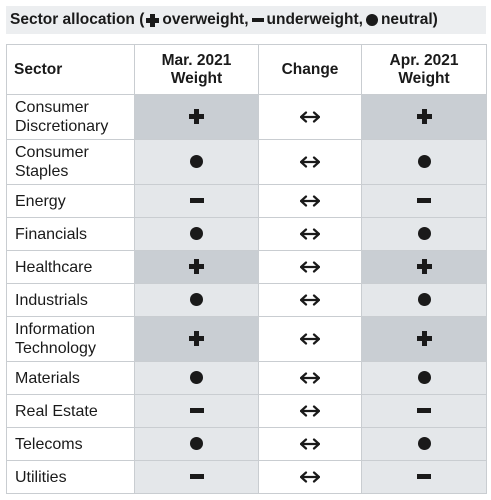  Describe the element at coordinates (246, 234) in the screenshot. I see `table-row: Financials` at that location.